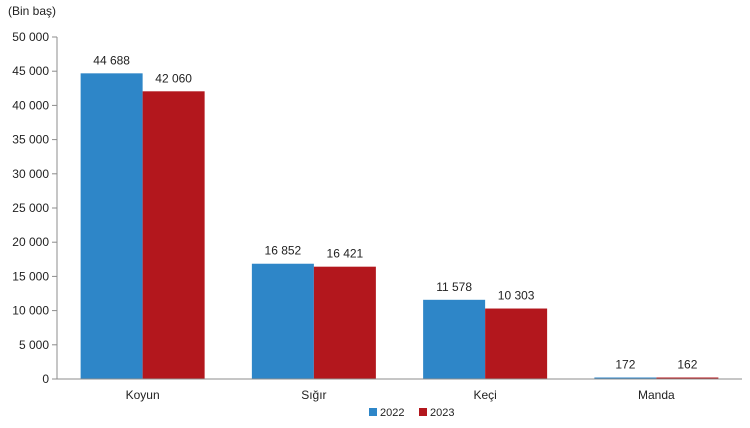 The image size is (750, 428). What do you see at coordinates (30, 311) in the screenshot?
I see `y-tick-label: 10 000` at bounding box center [30, 311].